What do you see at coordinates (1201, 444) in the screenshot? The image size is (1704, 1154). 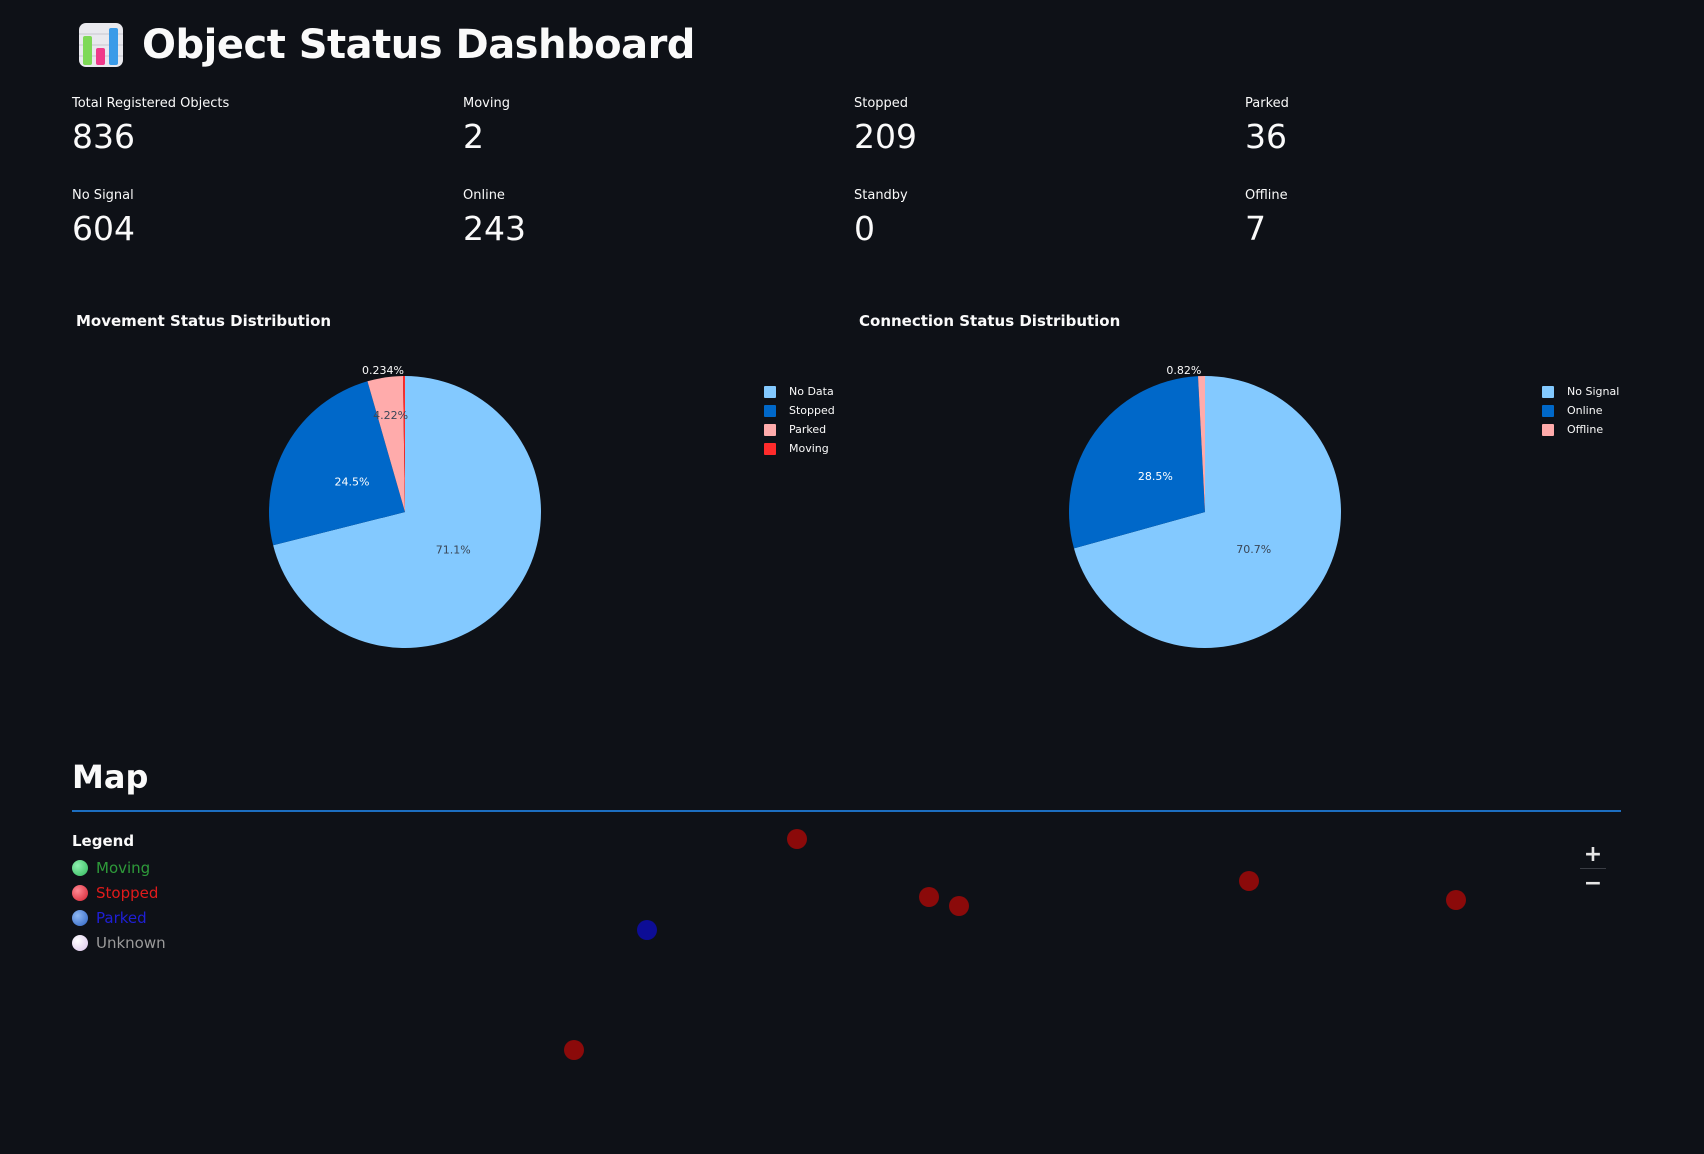 I see `pie-slice-offline` at bounding box center [1201, 444].